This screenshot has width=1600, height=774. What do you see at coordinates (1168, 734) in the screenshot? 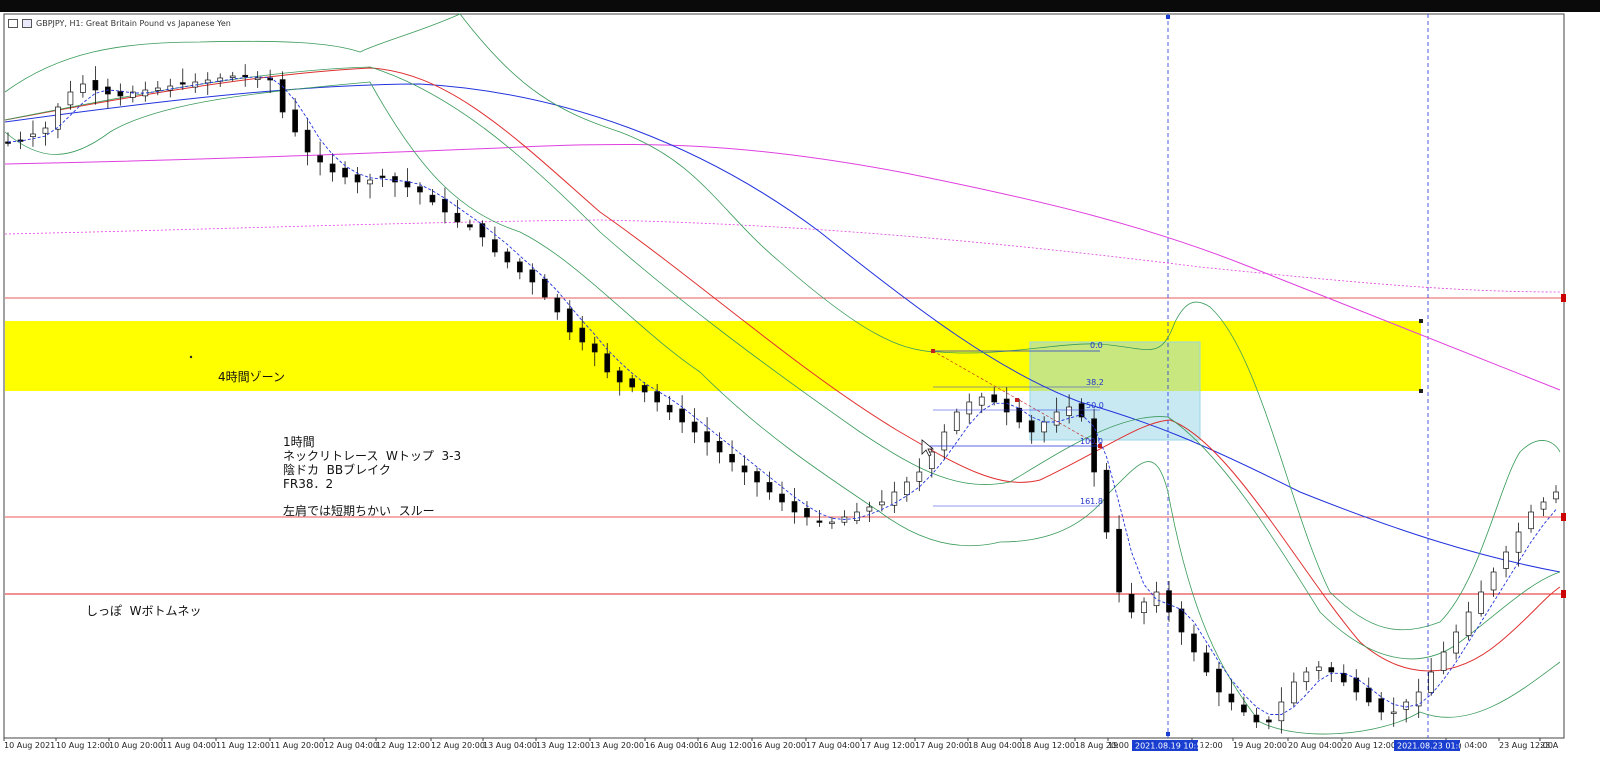
I see `cursor-handle-bottom` at bounding box center [1168, 734].